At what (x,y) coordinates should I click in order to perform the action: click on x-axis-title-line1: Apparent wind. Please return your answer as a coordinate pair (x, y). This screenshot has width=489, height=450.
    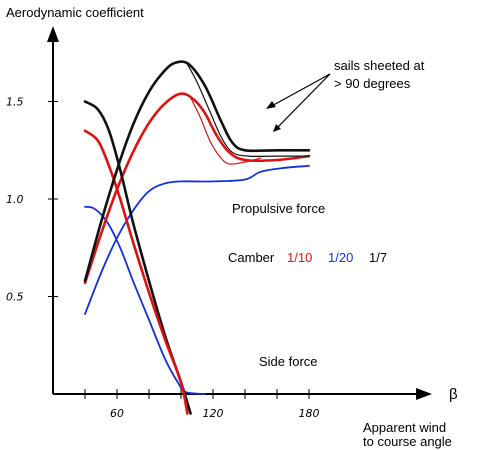
    Looking at the image, I should click on (404, 427).